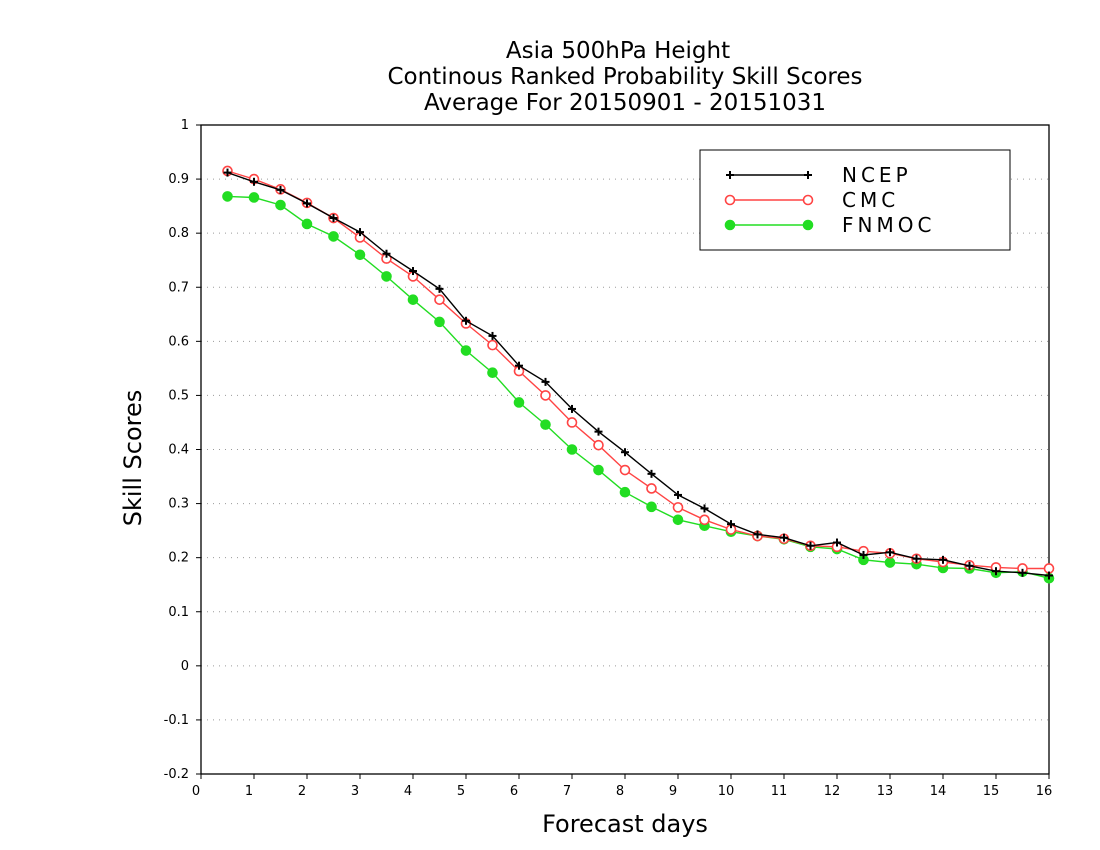 Image resolution: width=1100 pixels, height=850 pixels. I want to click on y-tick-label: 0.5, so click(178, 395).